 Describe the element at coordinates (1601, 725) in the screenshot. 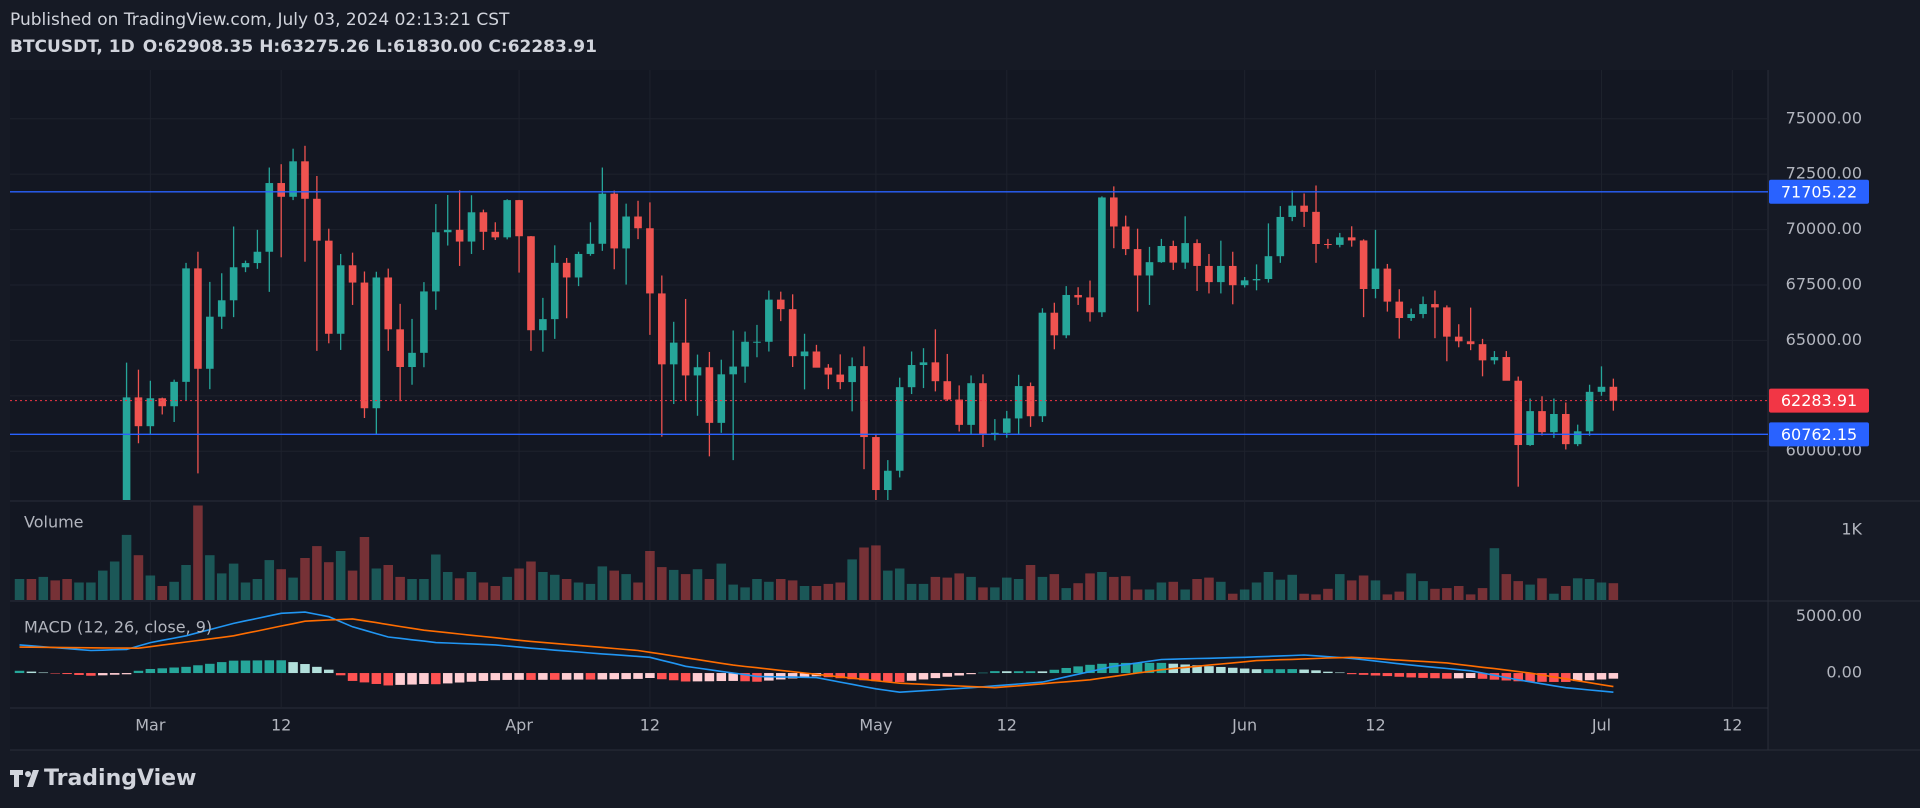

I see `x-tick-label: Jul` at that location.